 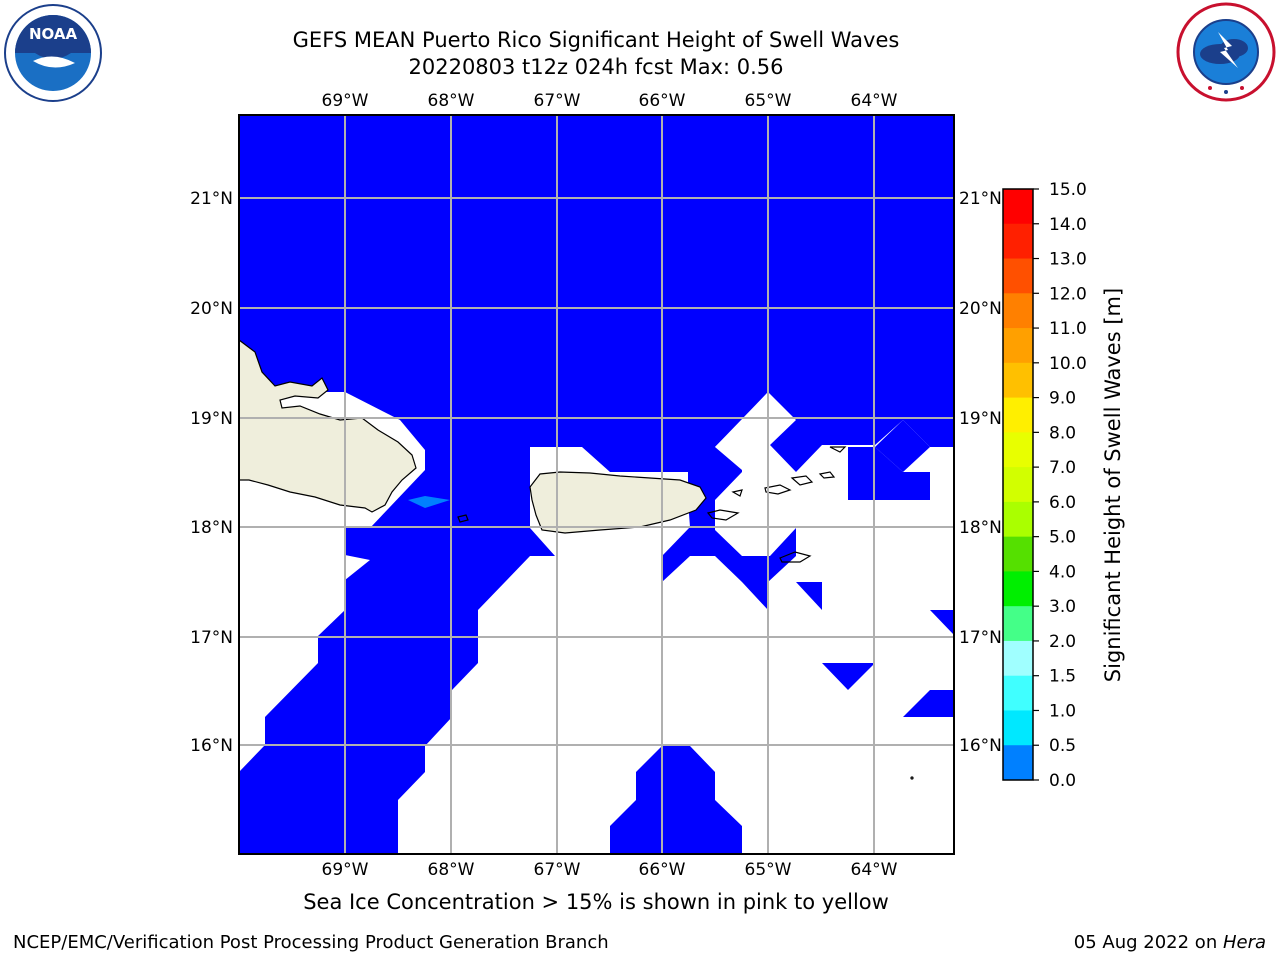 What do you see at coordinates (429, 502) in the screenshot?
I see `swell-patch` at bounding box center [429, 502].